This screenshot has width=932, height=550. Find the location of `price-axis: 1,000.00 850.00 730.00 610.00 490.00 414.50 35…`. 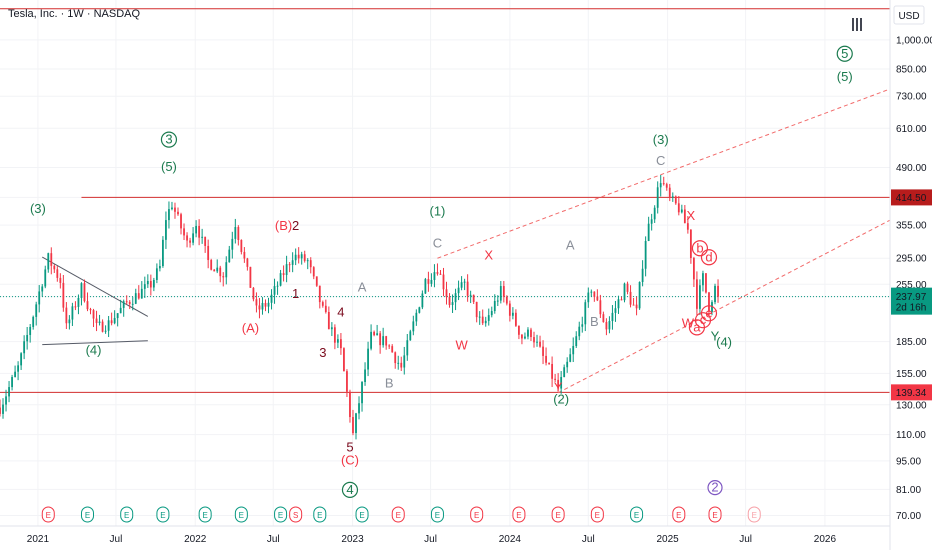

price-axis: 1,000.00 850.00 730.00 610.00 490.00 414.50 35… is located at coordinates (911, 278).